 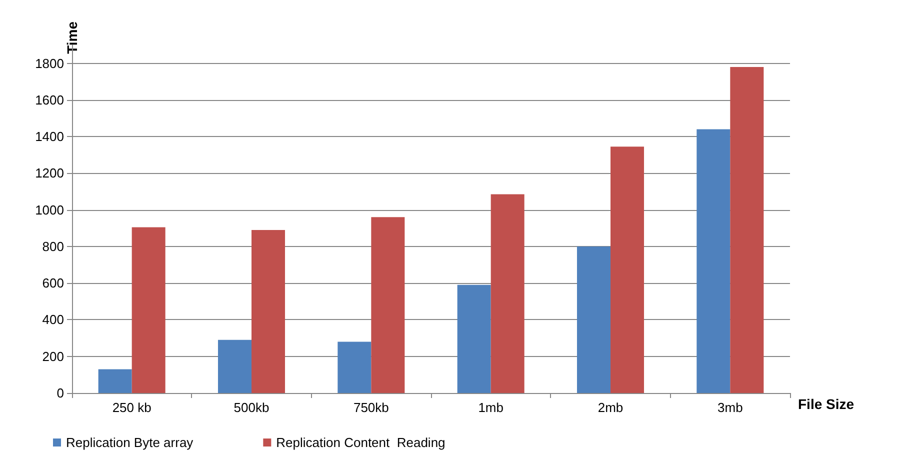 I want to click on y-tick-label: 1600, so click(x=49, y=100).